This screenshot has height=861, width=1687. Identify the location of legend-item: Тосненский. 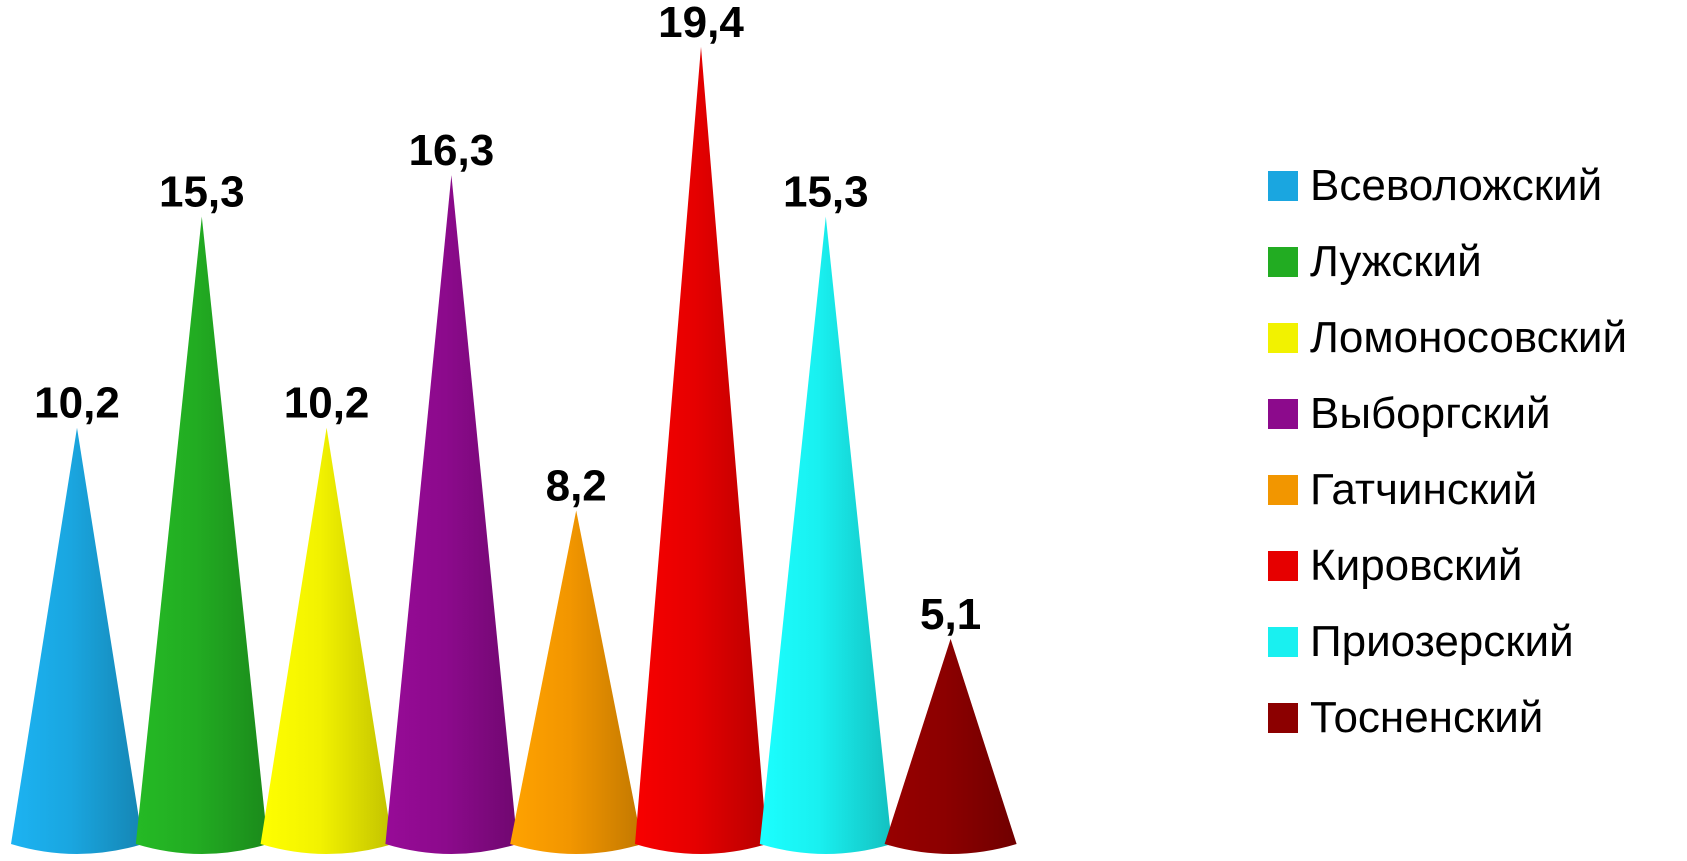
(1447, 718).